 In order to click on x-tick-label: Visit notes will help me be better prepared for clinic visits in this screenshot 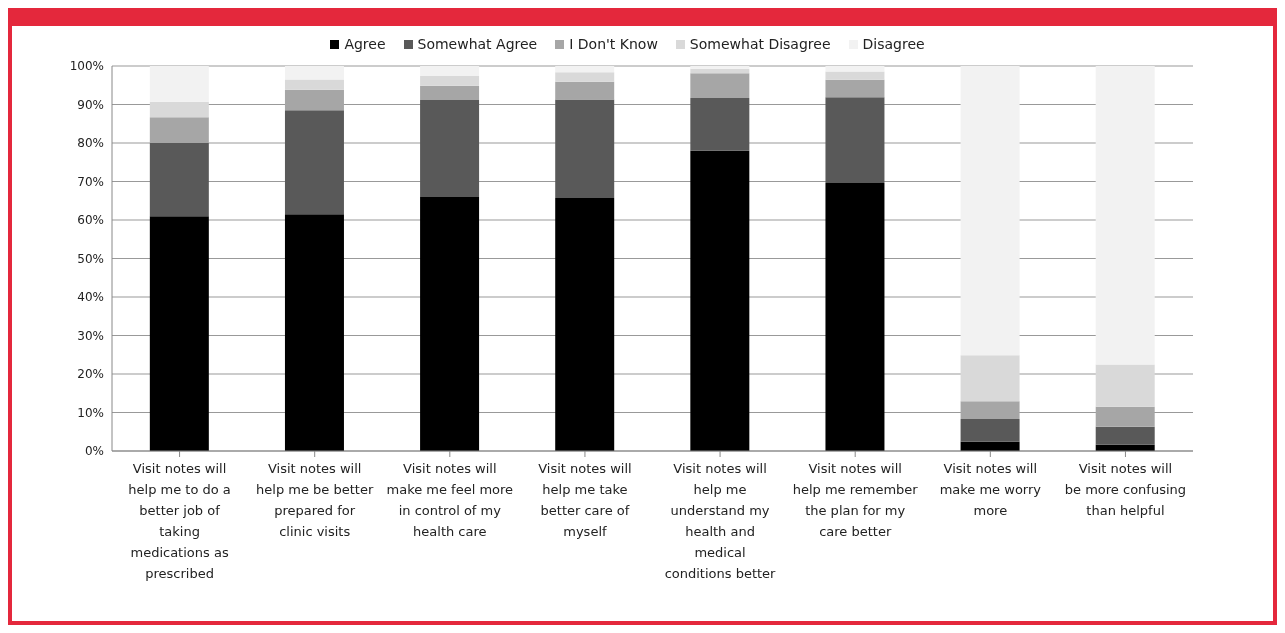, I will do `click(315, 500)`.